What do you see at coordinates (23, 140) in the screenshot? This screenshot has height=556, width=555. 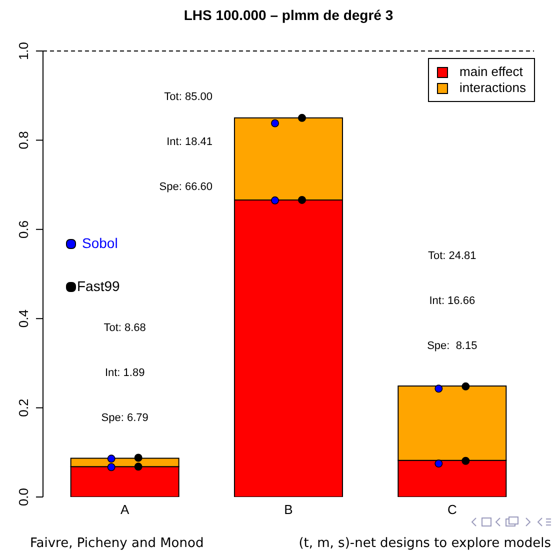 I see `y-tick-label: 0.8` at bounding box center [23, 140].